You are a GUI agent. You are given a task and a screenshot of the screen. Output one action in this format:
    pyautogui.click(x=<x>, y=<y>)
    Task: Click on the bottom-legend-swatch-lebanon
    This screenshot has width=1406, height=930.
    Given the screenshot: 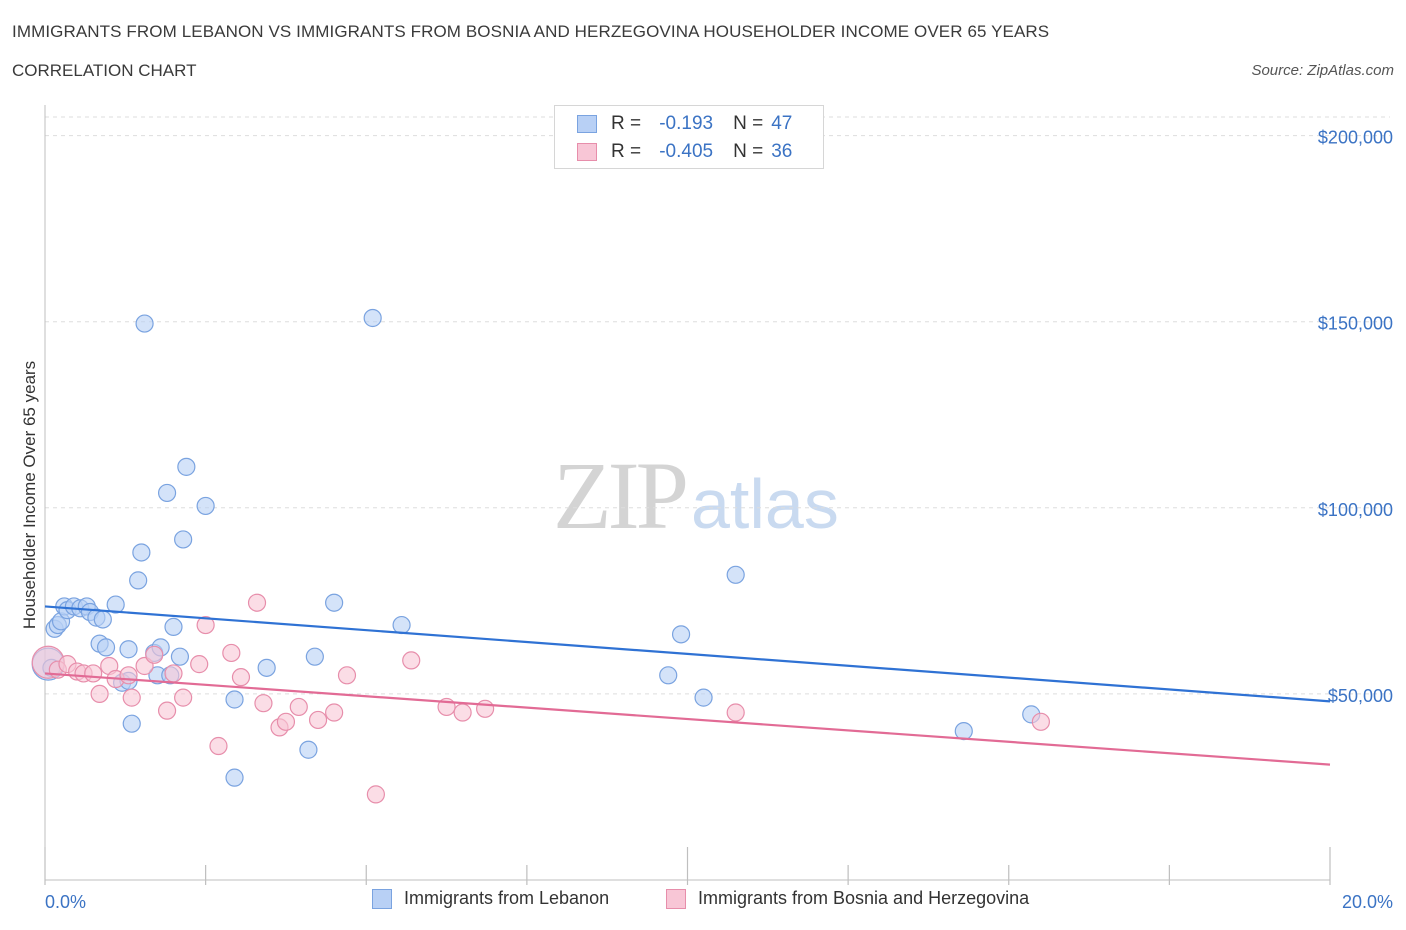 What is the action you would take?
    pyautogui.click(x=382, y=898)
    